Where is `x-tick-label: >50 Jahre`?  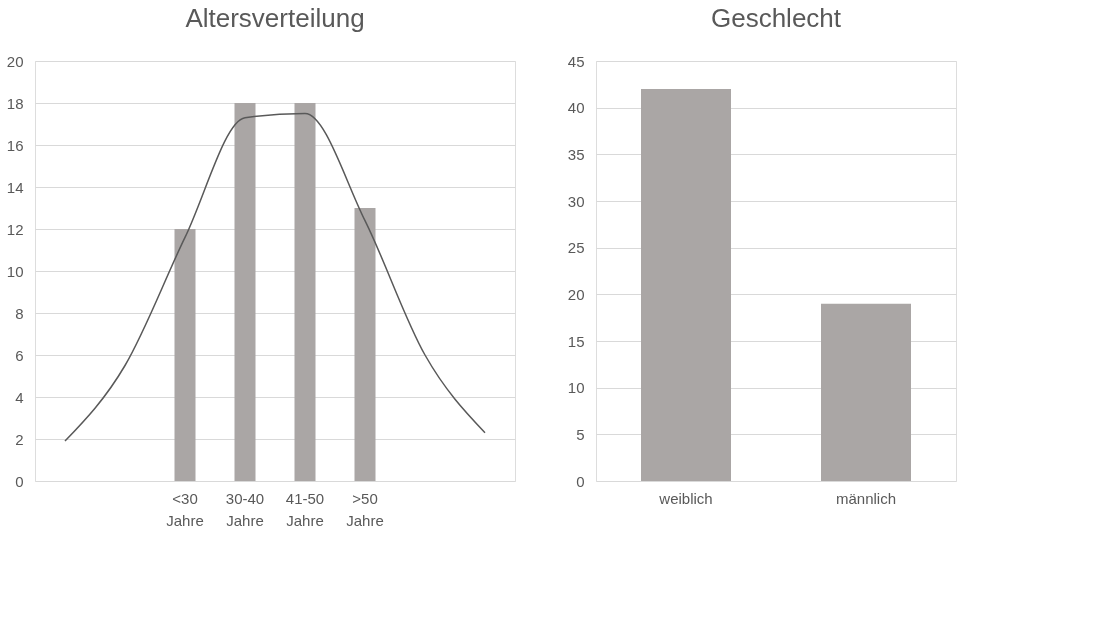
x-tick-label: >50 Jahre is located at coordinates (365, 509).